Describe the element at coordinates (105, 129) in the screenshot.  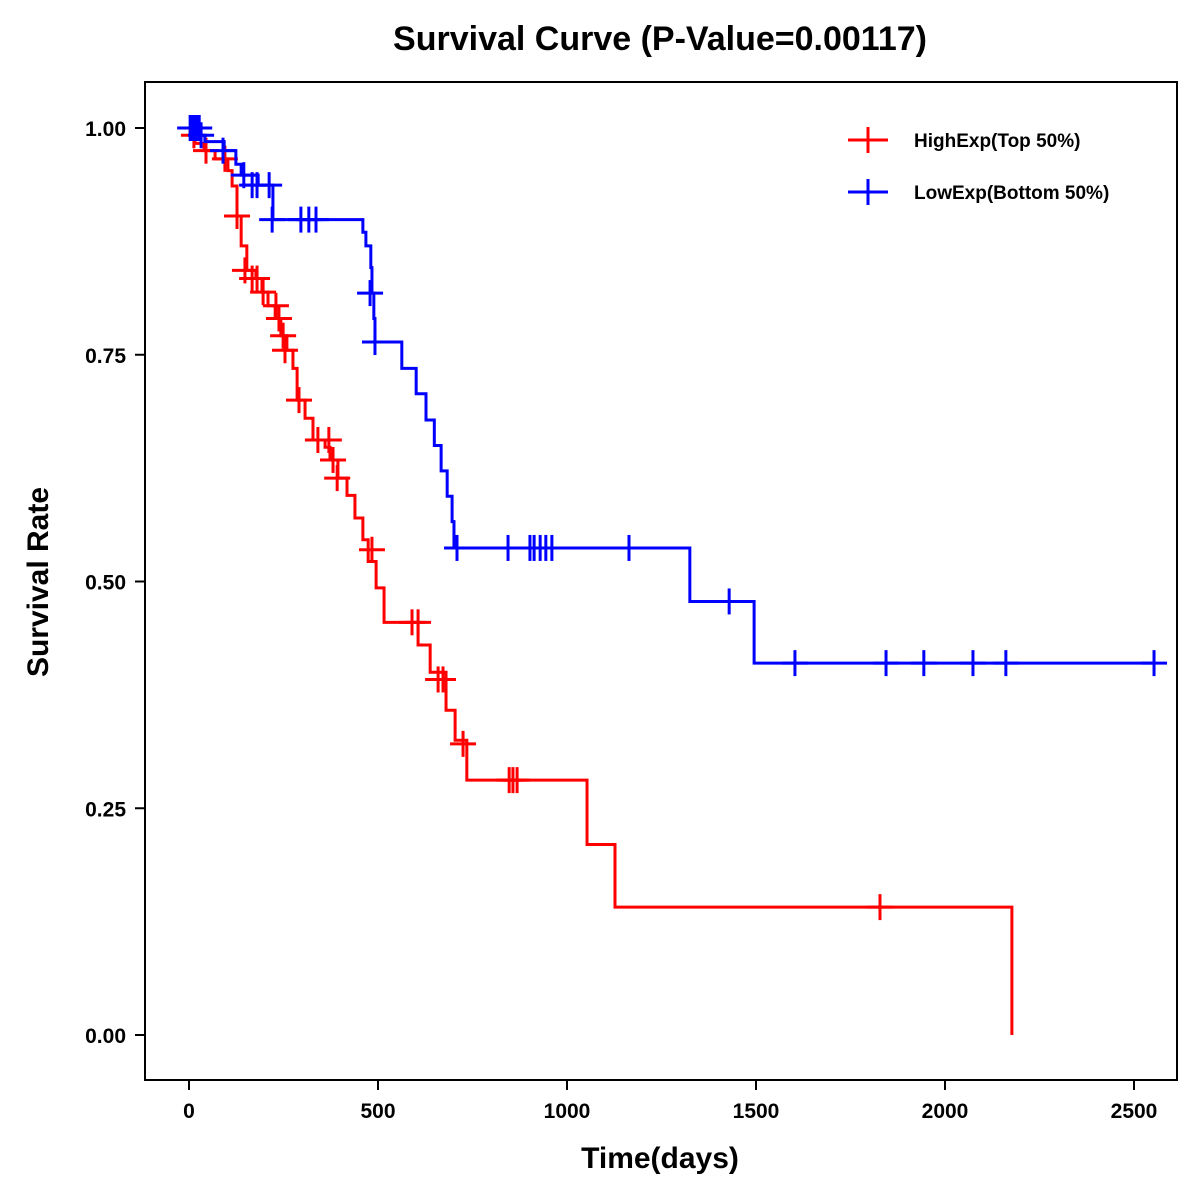
I see `y-tick-label: 1.00` at that location.